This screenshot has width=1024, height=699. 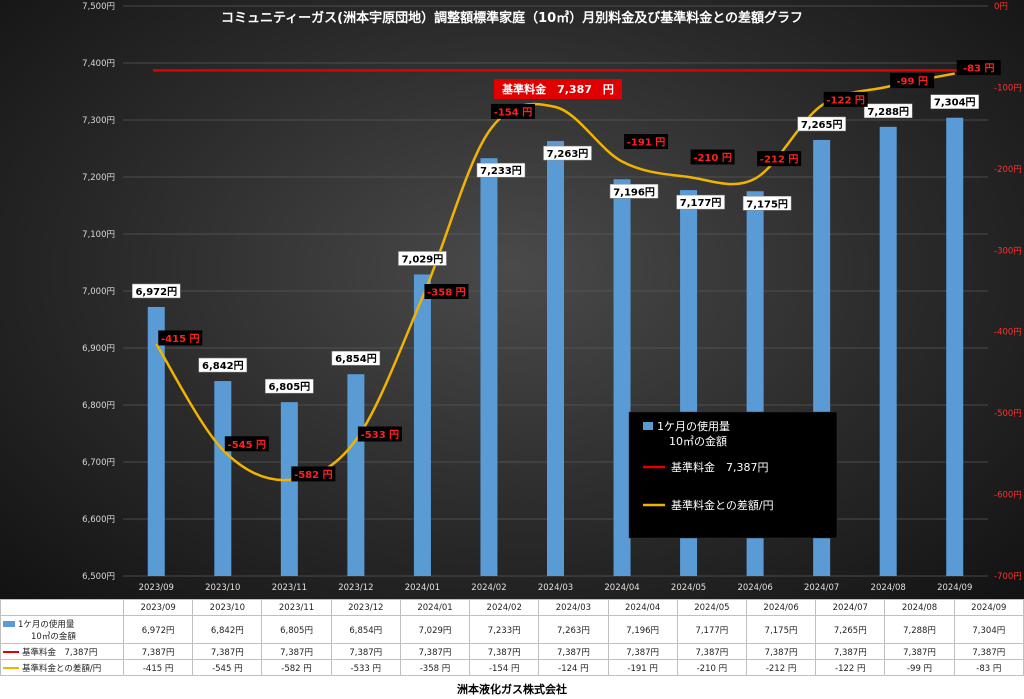 I want to click on table-cell: -582 円, so click(x=296, y=667).